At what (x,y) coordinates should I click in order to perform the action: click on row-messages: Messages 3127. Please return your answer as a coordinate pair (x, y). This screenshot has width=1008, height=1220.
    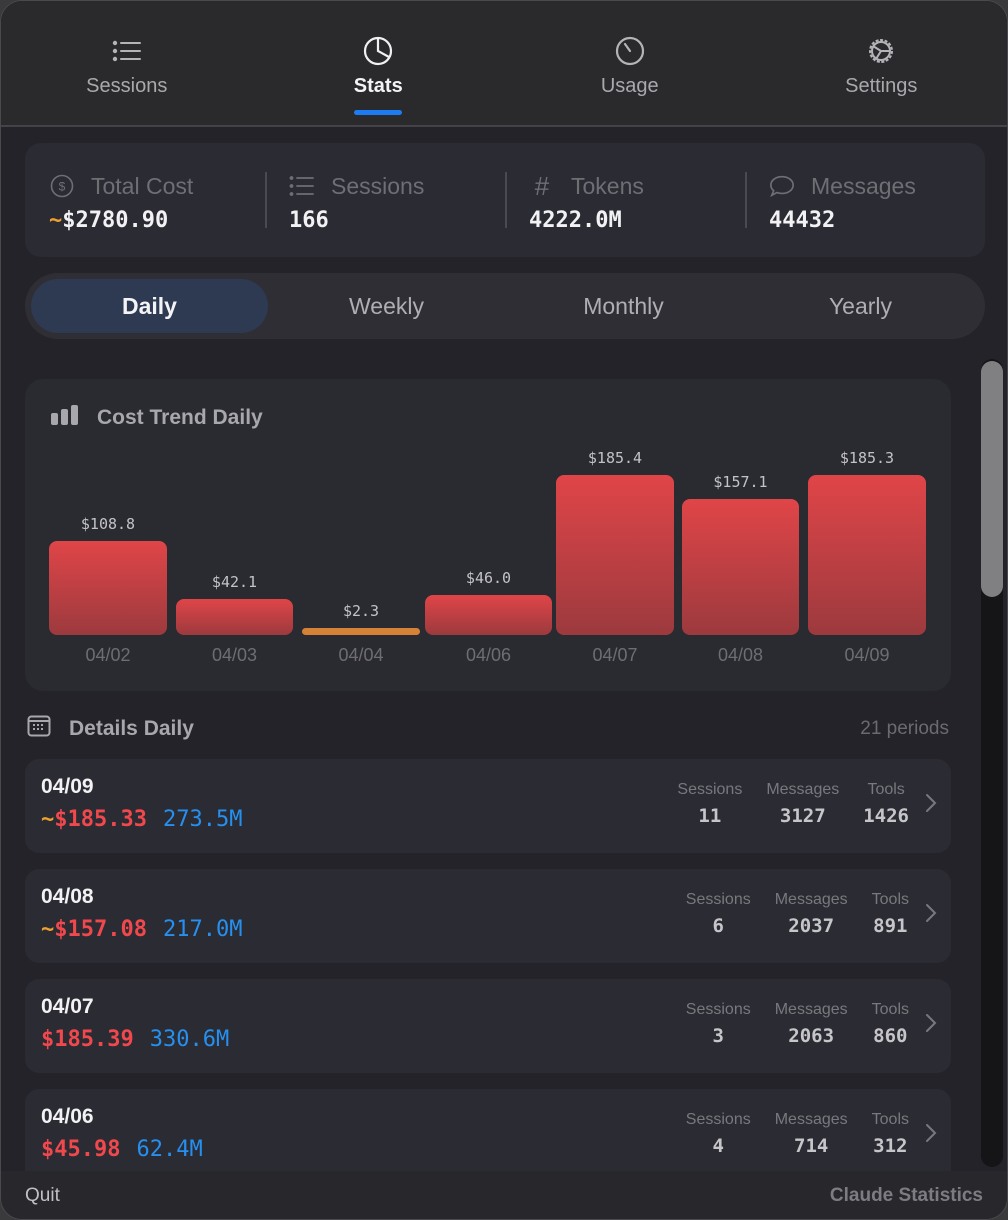
    Looking at the image, I should click on (802, 804).